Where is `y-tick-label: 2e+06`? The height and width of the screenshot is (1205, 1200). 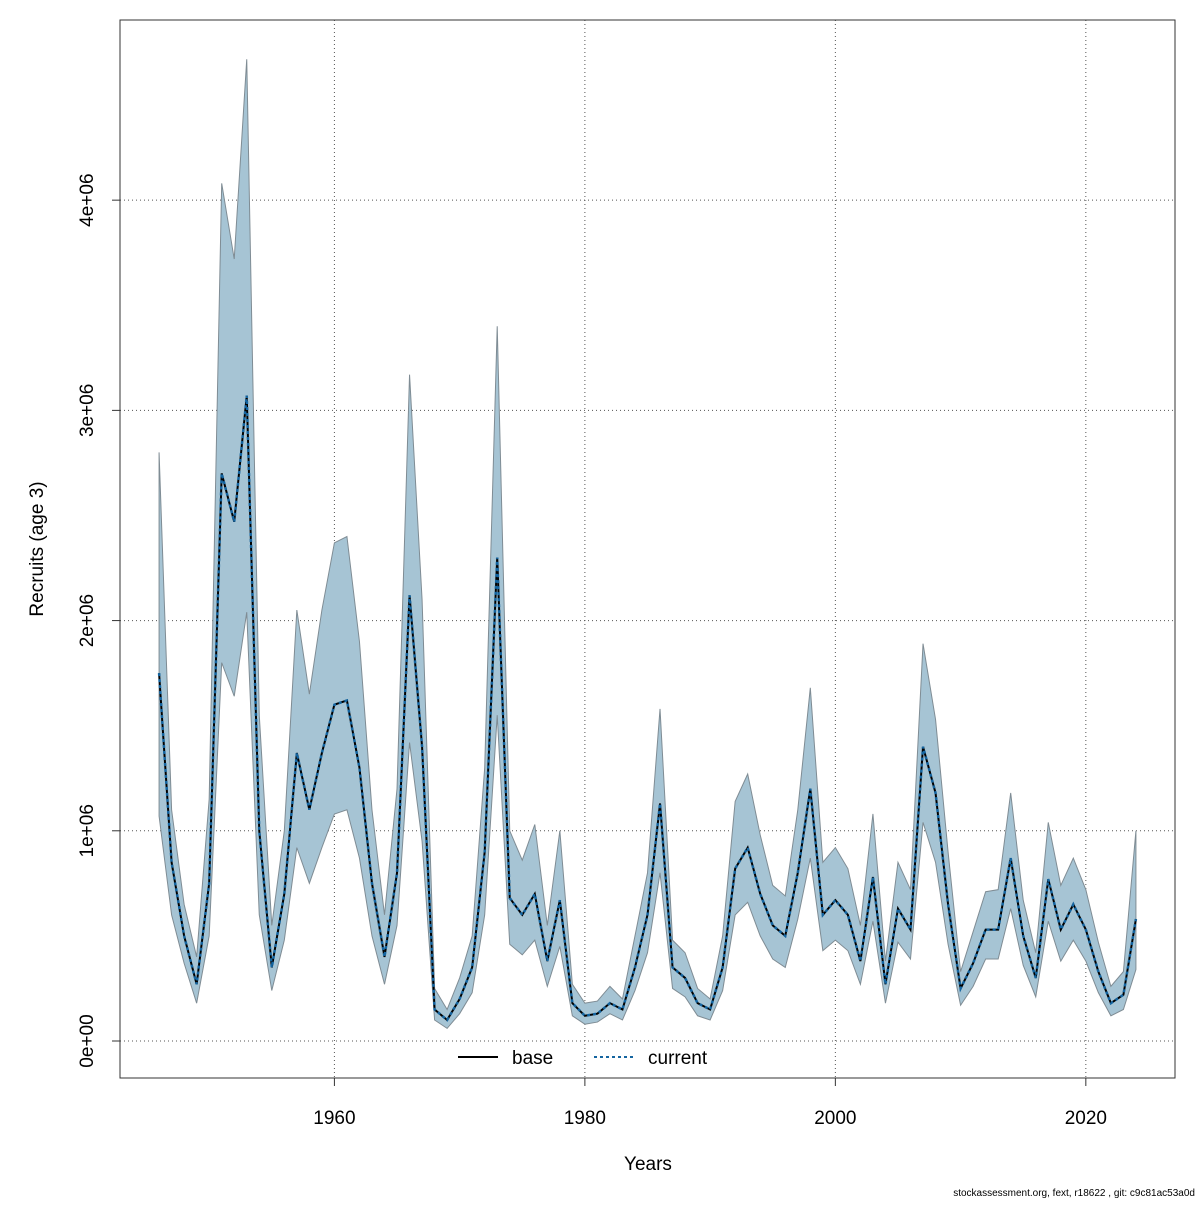
y-tick-label: 2e+06 is located at coordinates (87, 620).